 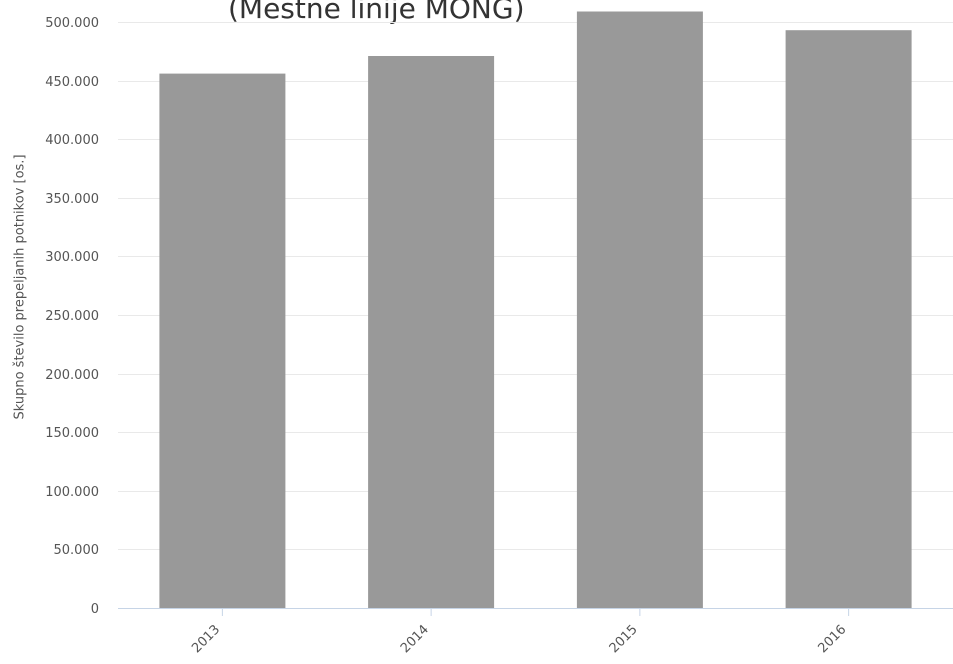 I want to click on y-tick-label: 450.000, so click(x=72, y=82).